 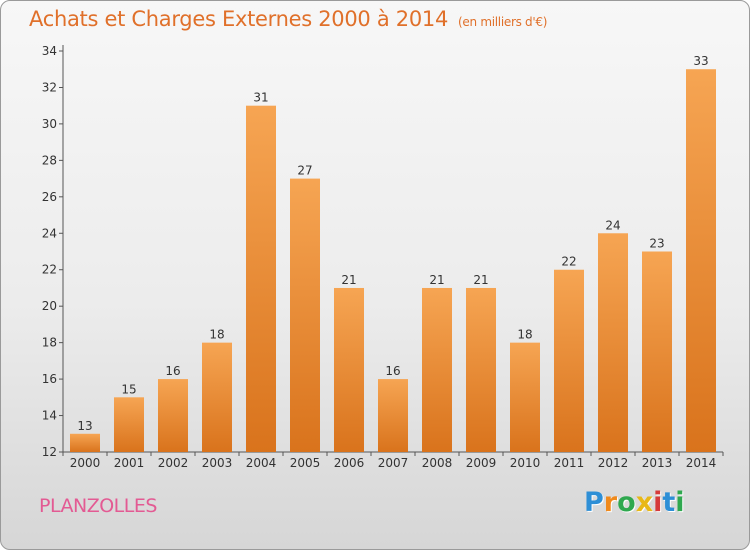 I want to click on commune-name: PLANZOLLES, so click(x=98, y=506).